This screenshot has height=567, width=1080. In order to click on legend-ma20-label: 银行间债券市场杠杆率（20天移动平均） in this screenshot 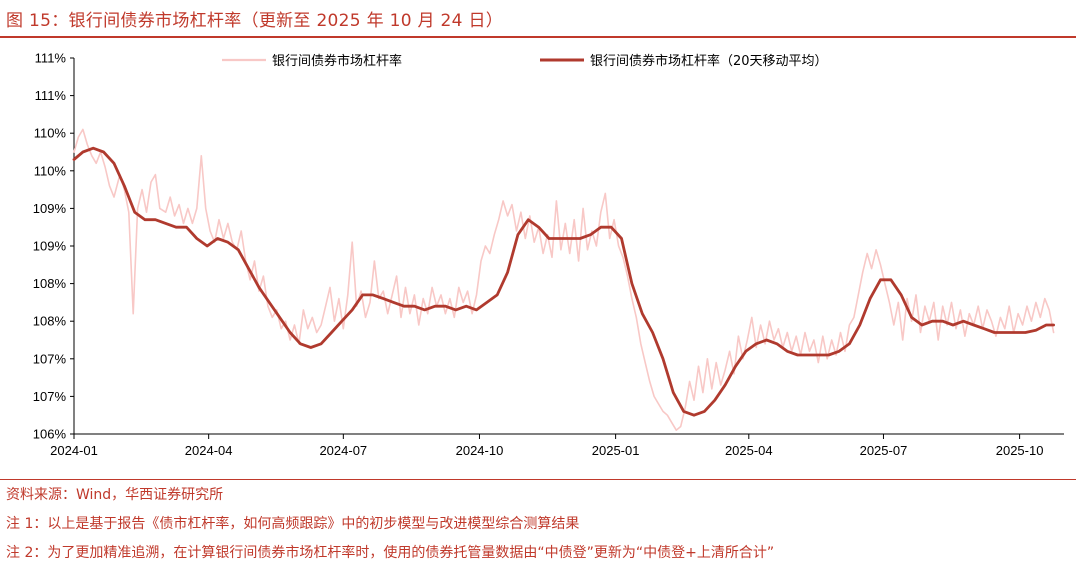, I will do `click(709, 61)`.